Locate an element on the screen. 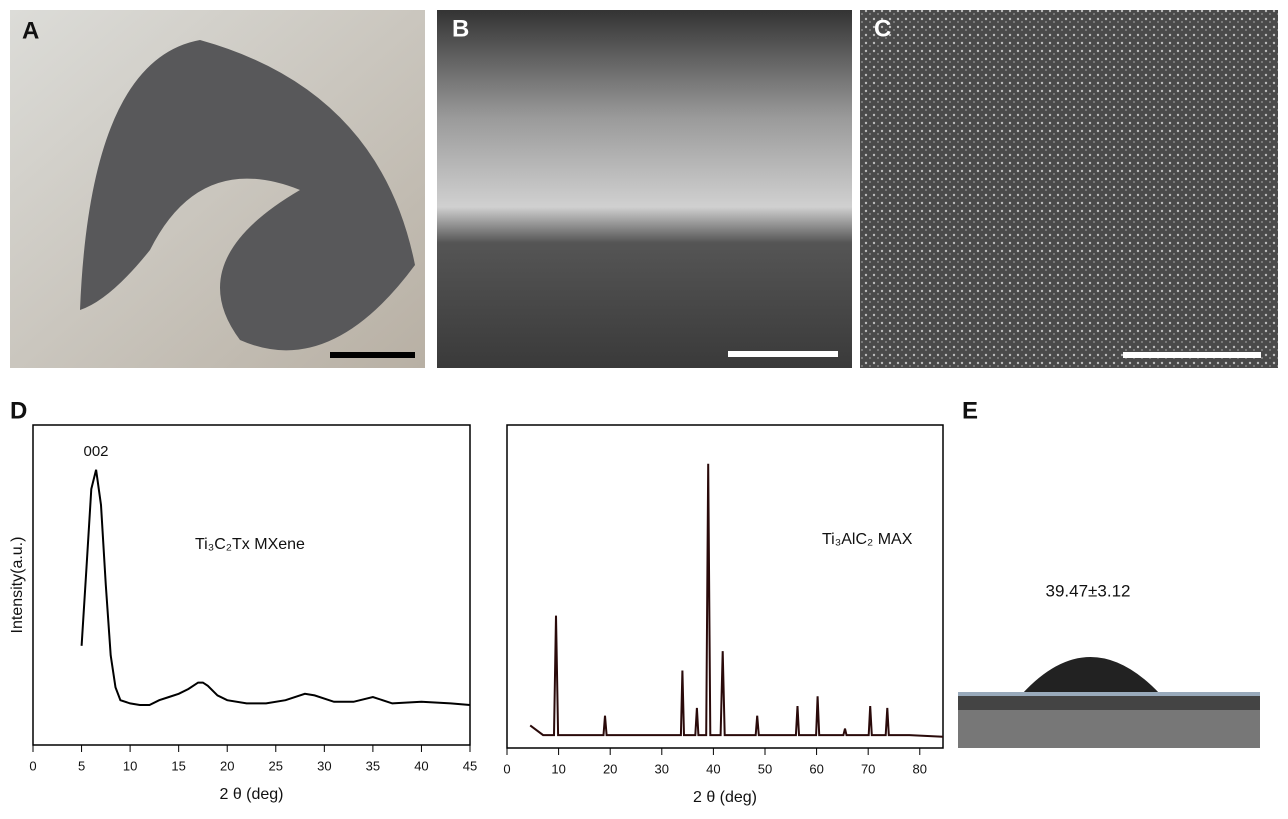 The height and width of the screenshot is (819, 1288). sem-b is located at coordinates (644, 189).